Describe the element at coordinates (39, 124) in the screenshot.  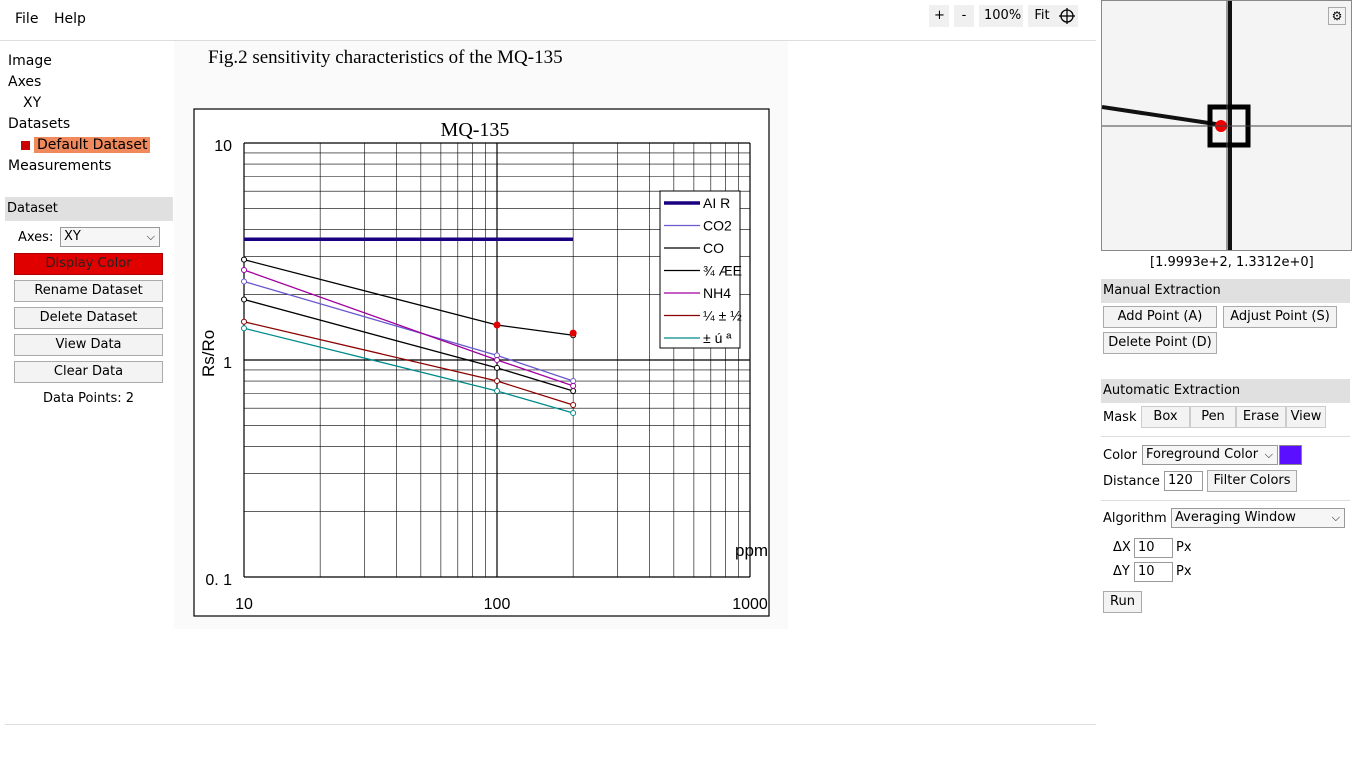
I see `tree-datasets: Datasets` at that location.